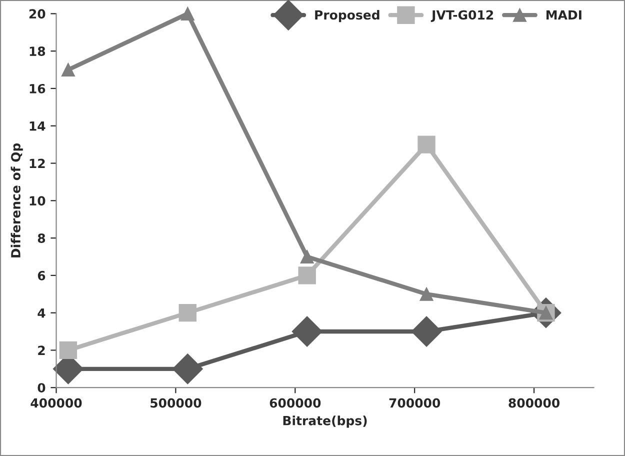 The height and width of the screenshot is (456, 625). What do you see at coordinates (42, 313) in the screenshot?
I see `y-tick-label: 4` at bounding box center [42, 313].